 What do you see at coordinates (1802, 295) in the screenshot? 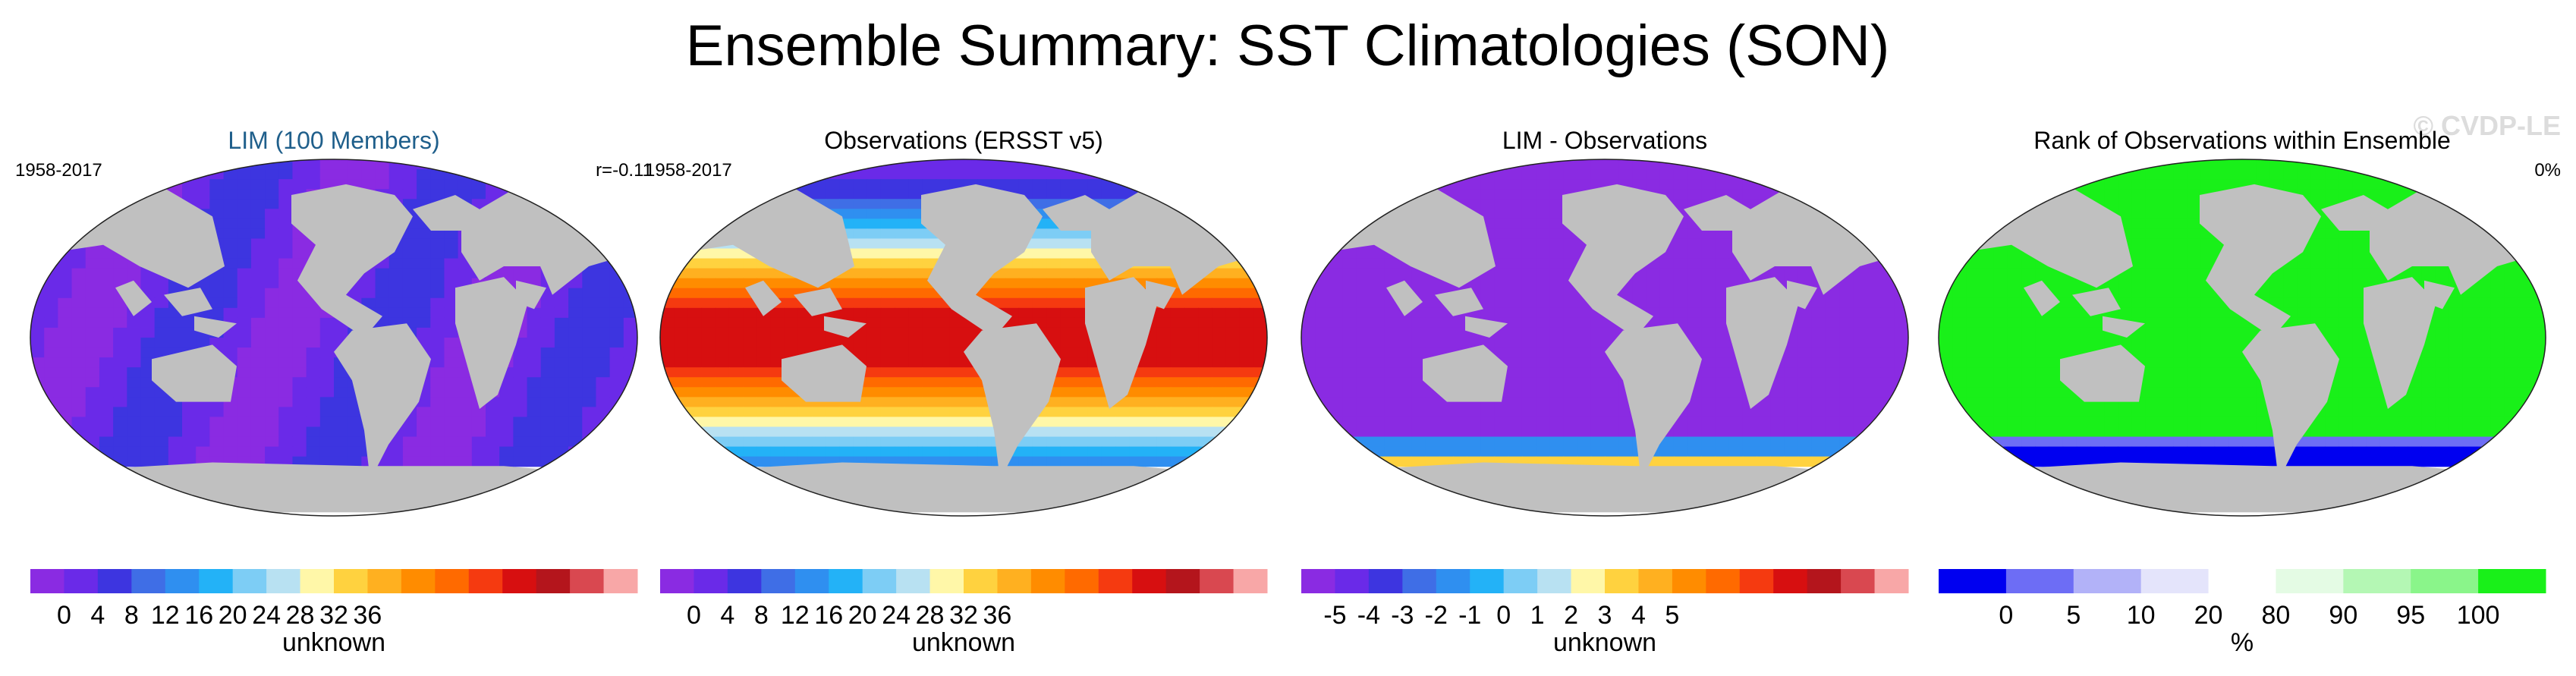
I see `land-mass` at bounding box center [1802, 295].